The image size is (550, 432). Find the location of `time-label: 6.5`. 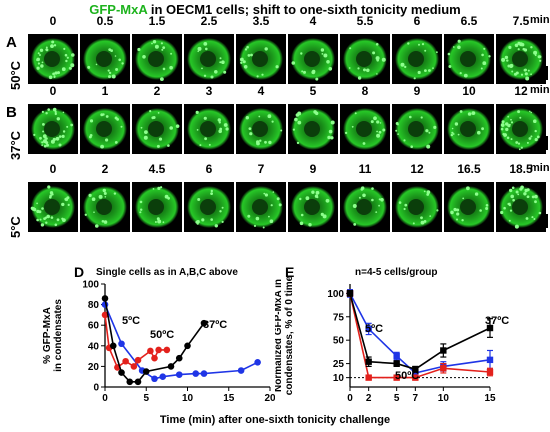

time-label: 6.5 is located at coordinates (469, 21).